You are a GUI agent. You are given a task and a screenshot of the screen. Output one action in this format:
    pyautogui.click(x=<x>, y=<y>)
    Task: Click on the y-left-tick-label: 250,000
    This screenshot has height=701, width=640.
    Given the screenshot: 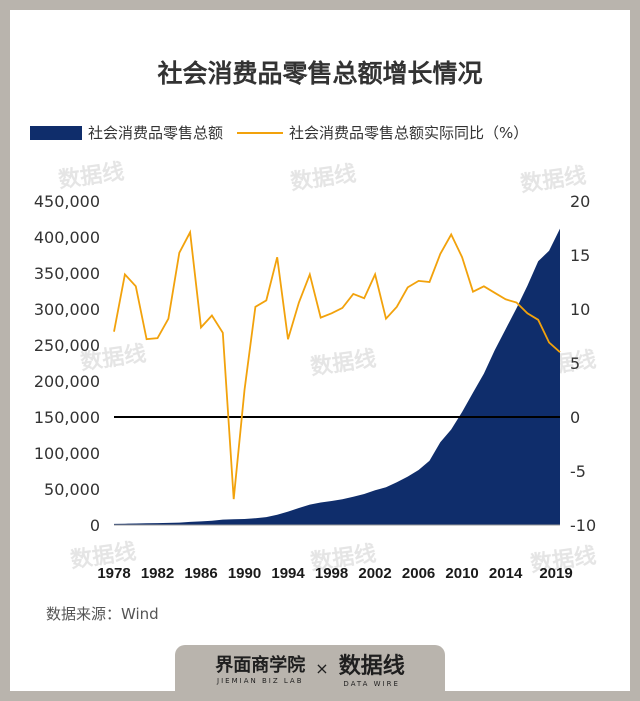 What is the action you would take?
    pyautogui.click(x=67, y=345)
    